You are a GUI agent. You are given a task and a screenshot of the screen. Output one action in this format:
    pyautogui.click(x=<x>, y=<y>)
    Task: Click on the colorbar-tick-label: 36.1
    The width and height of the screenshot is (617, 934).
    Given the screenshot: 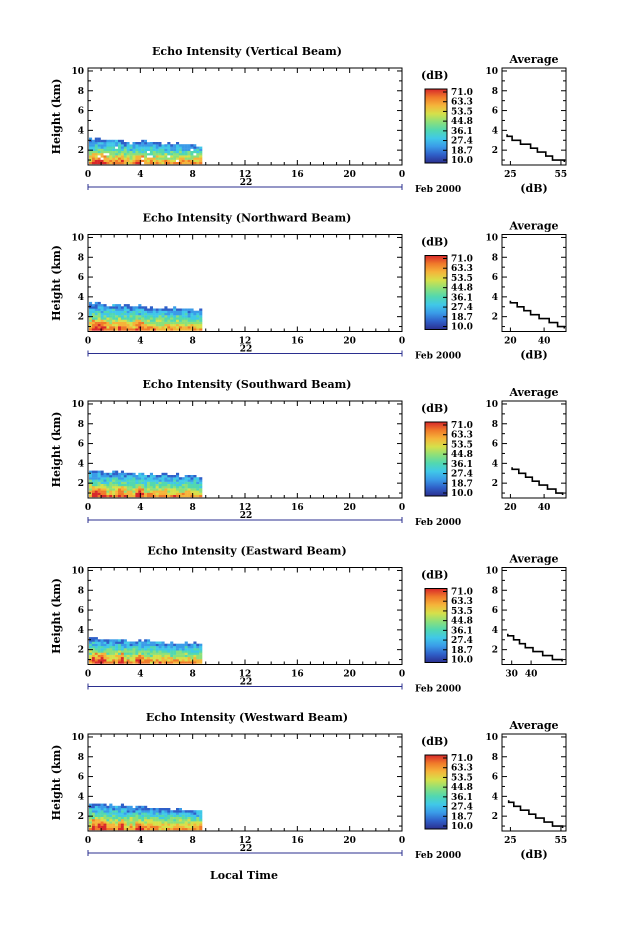 What is the action you would take?
    pyautogui.click(x=462, y=465)
    